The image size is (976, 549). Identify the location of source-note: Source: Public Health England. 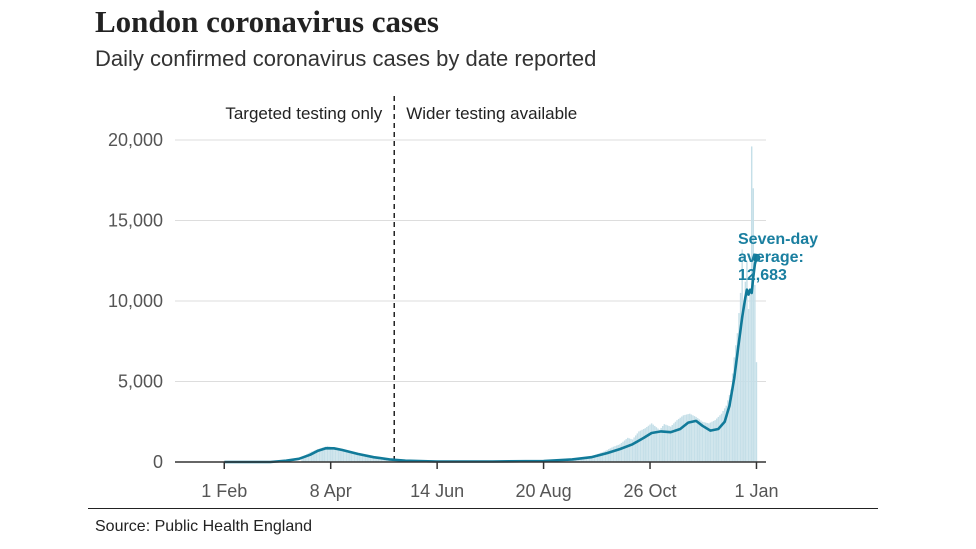
(204, 526).